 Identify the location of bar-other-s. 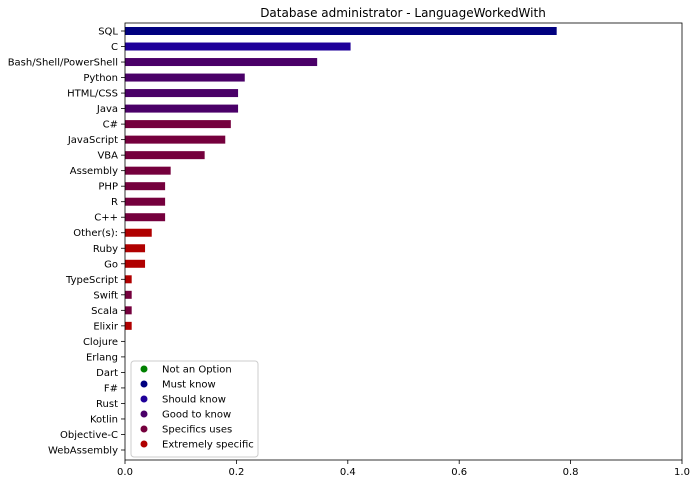
(138, 232).